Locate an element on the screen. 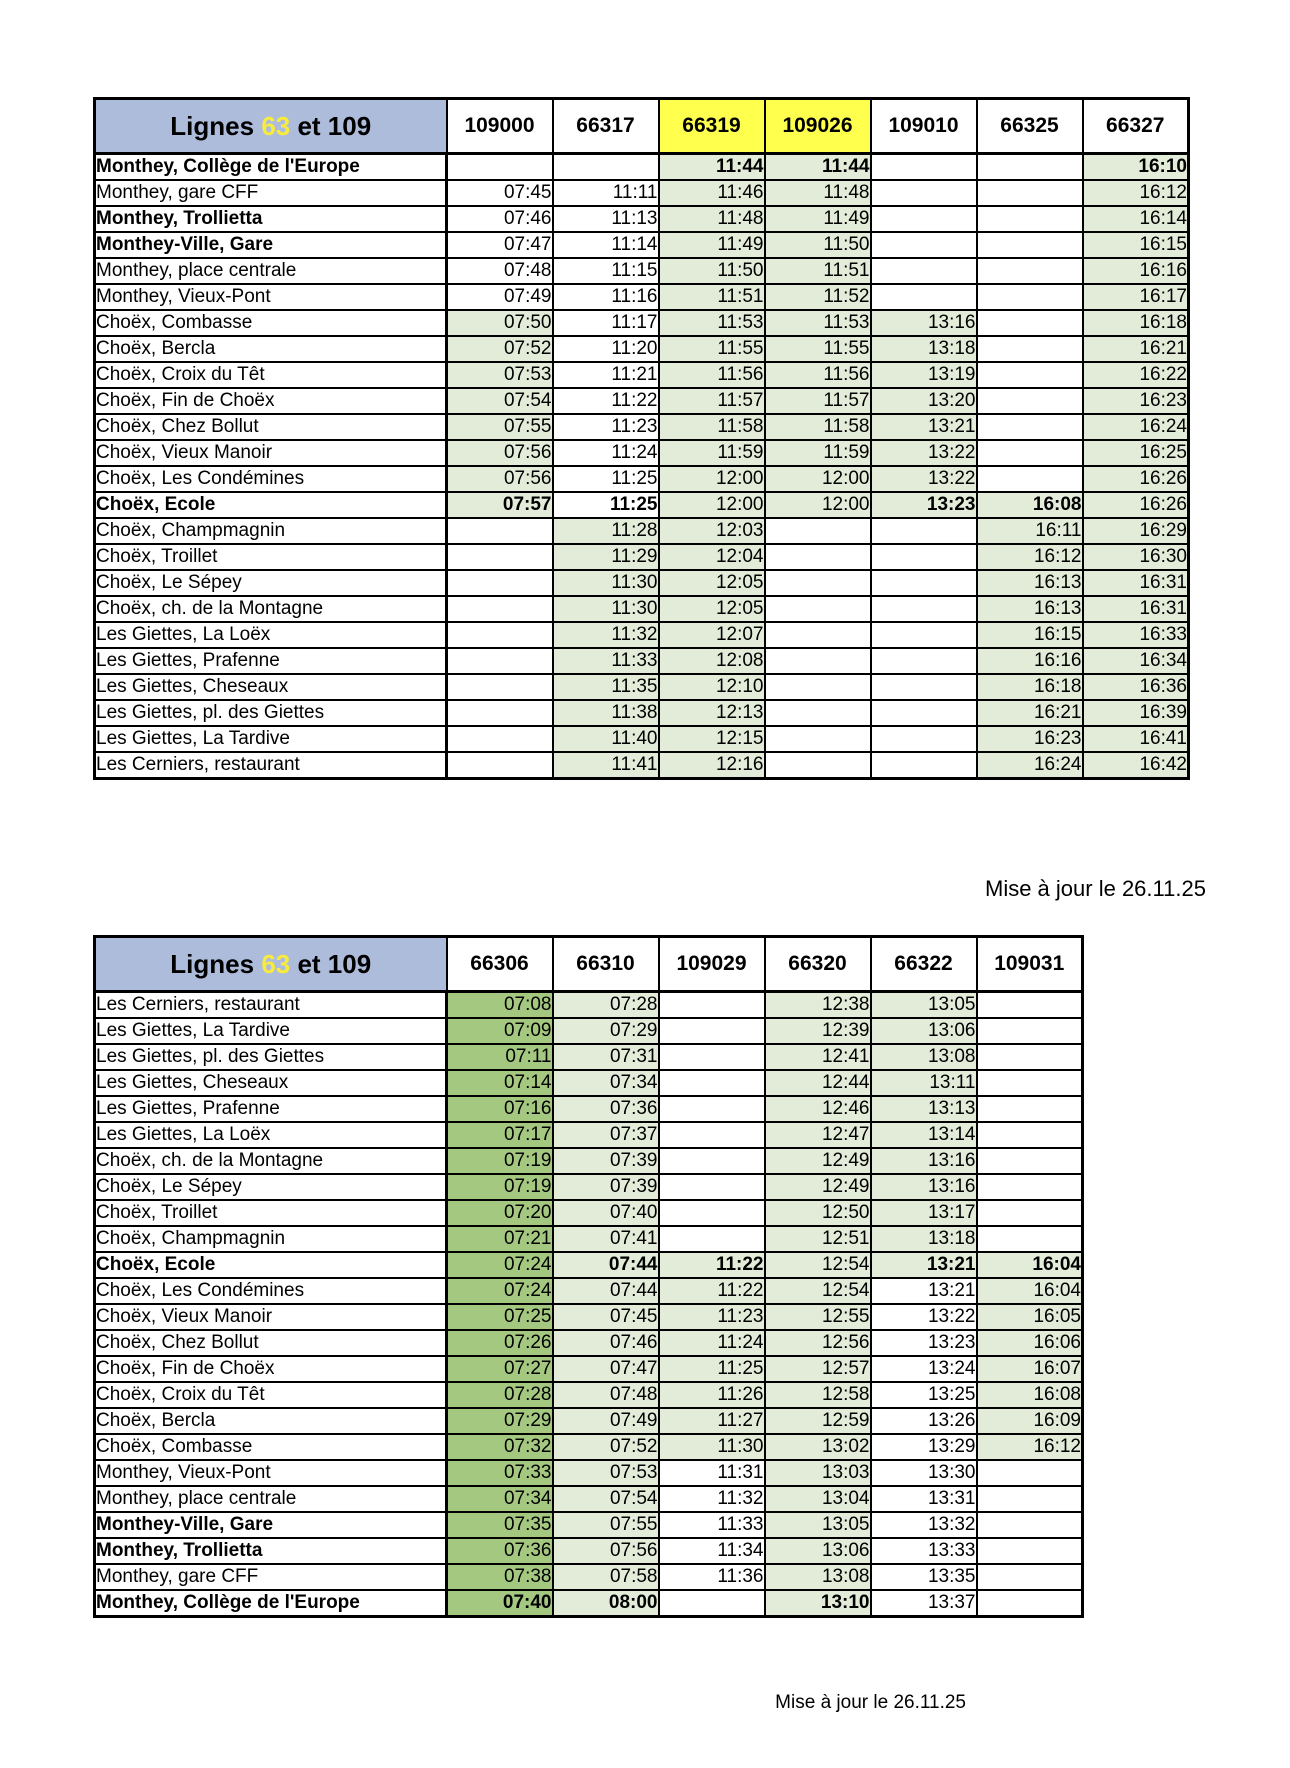 The image size is (1290, 1768). stop-row: Choëx, Troillet 07:20 07:40 12:50 13:17 is located at coordinates (588, 1213).